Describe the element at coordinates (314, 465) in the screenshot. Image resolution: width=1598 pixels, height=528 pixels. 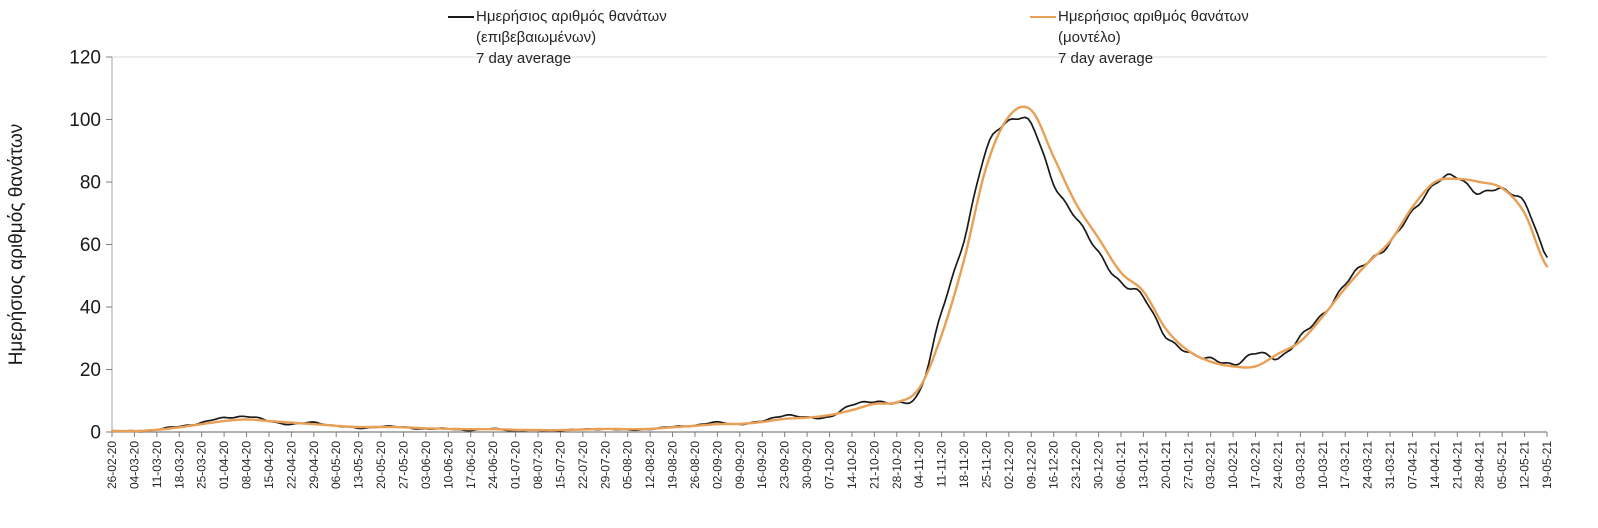
I see `x-tick-label: 29-04-20` at that location.